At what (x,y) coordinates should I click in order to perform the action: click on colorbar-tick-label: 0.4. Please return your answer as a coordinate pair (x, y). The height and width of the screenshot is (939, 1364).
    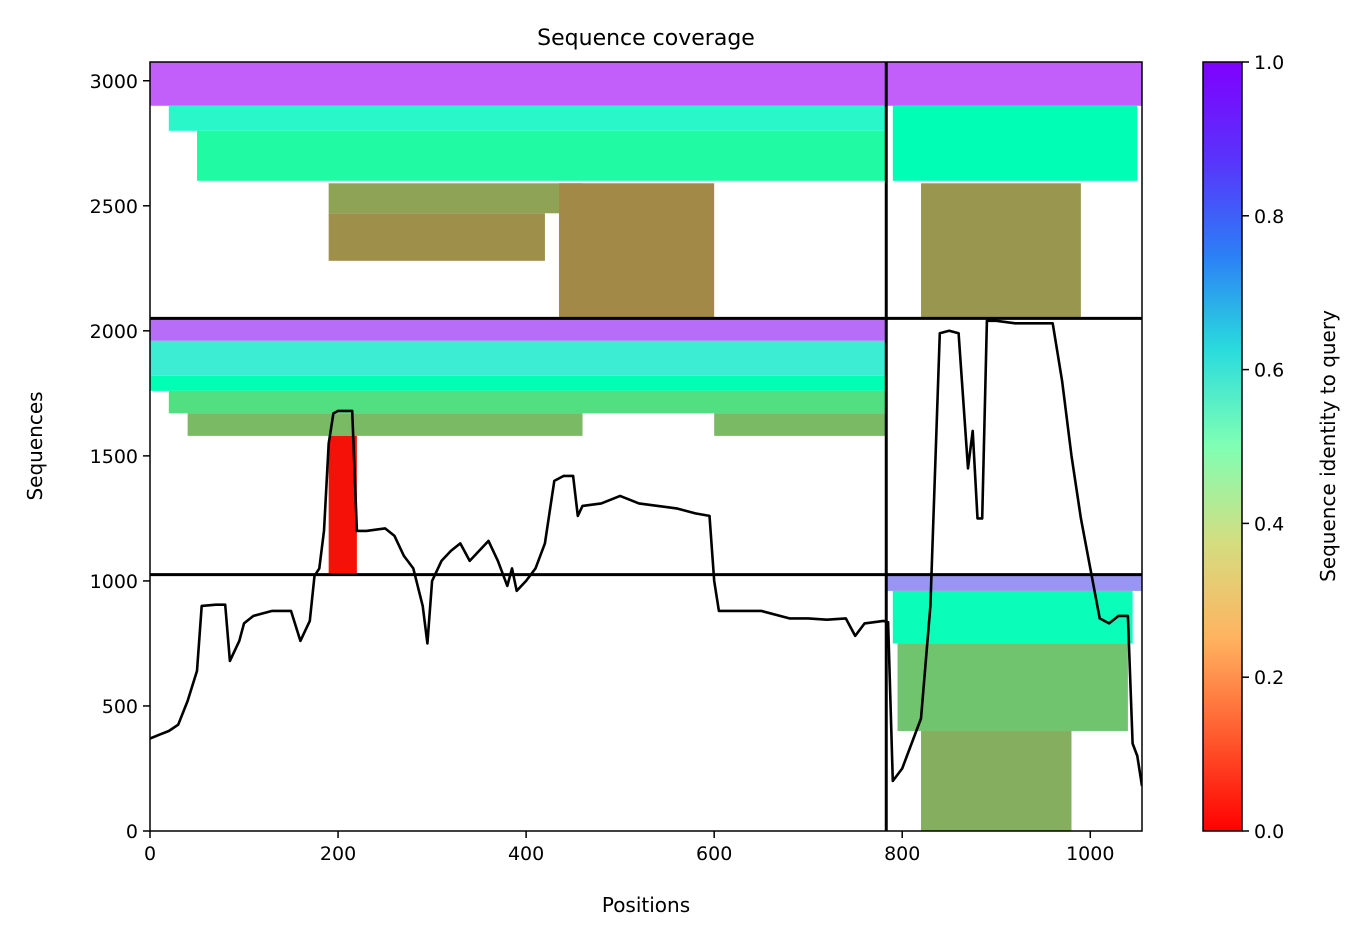
    Looking at the image, I should click on (1269, 524).